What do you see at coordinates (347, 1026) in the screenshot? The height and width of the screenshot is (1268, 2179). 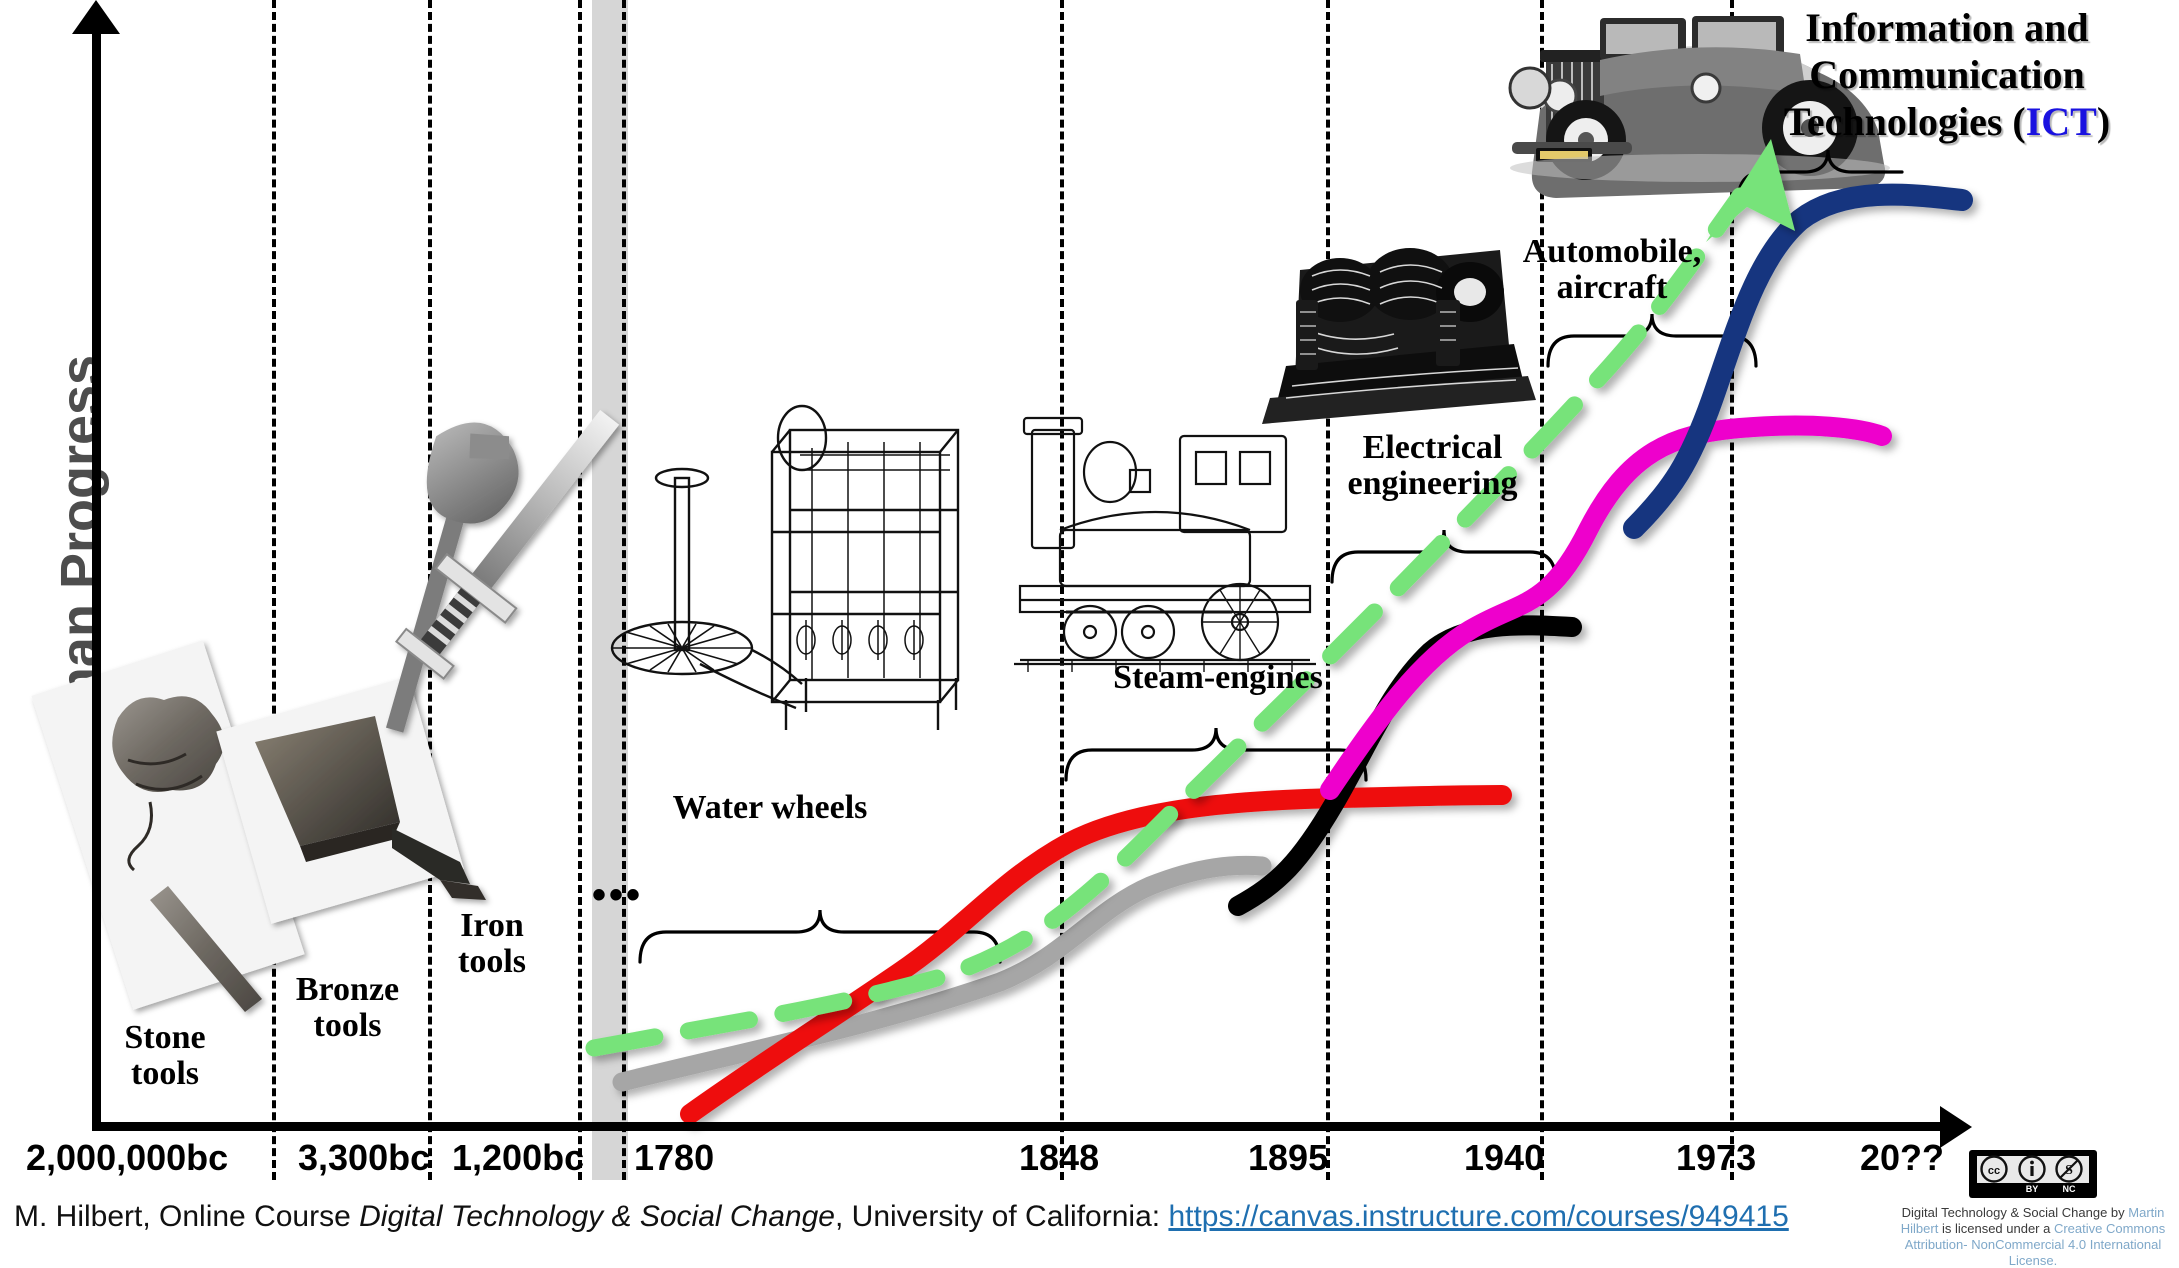 I see `caption-bronze-tools-line: tools` at bounding box center [347, 1026].